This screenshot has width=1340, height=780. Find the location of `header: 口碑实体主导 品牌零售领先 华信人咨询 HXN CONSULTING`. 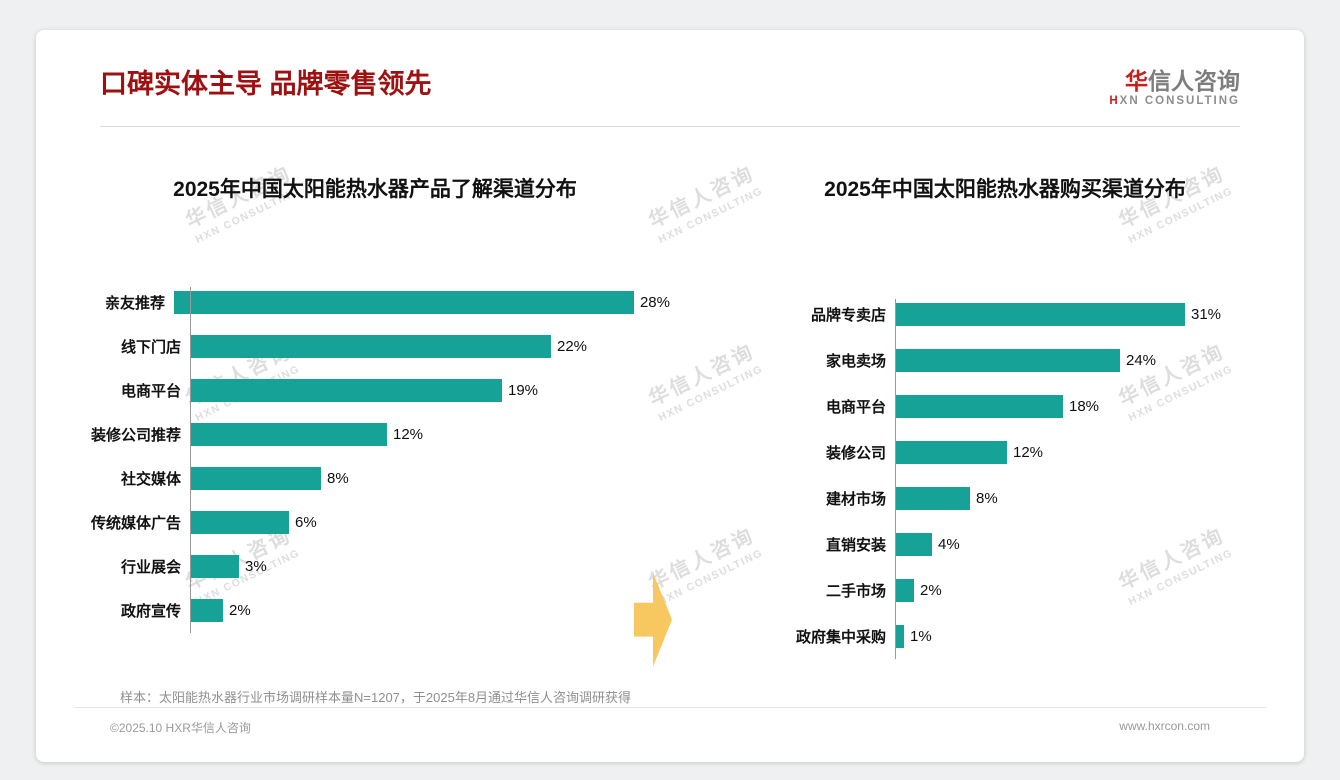

header: 口碑实体主导 品牌零售领先 华信人咨询 HXN CONSULTING is located at coordinates (670, 69).